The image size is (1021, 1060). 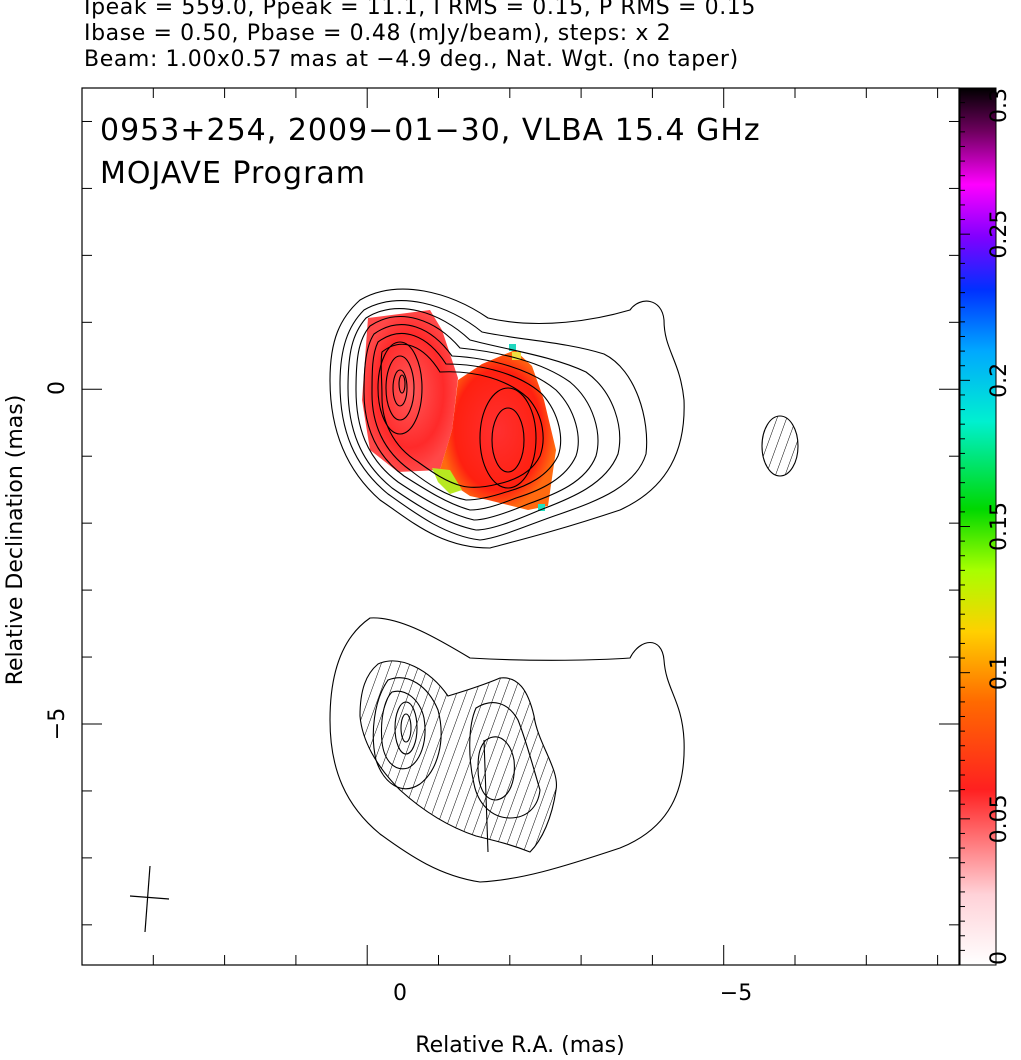 I want to click on x-tick-label-1: −5, so click(x=736, y=993).